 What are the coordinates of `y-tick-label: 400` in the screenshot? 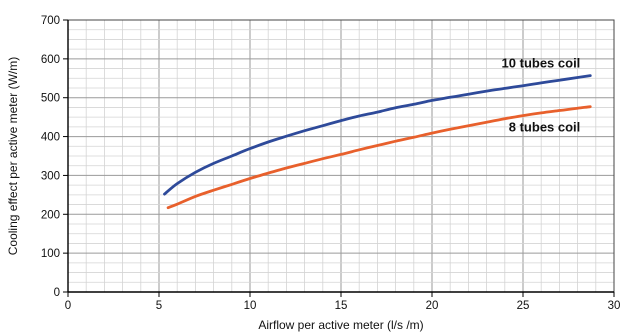 It's located at (50, 138).